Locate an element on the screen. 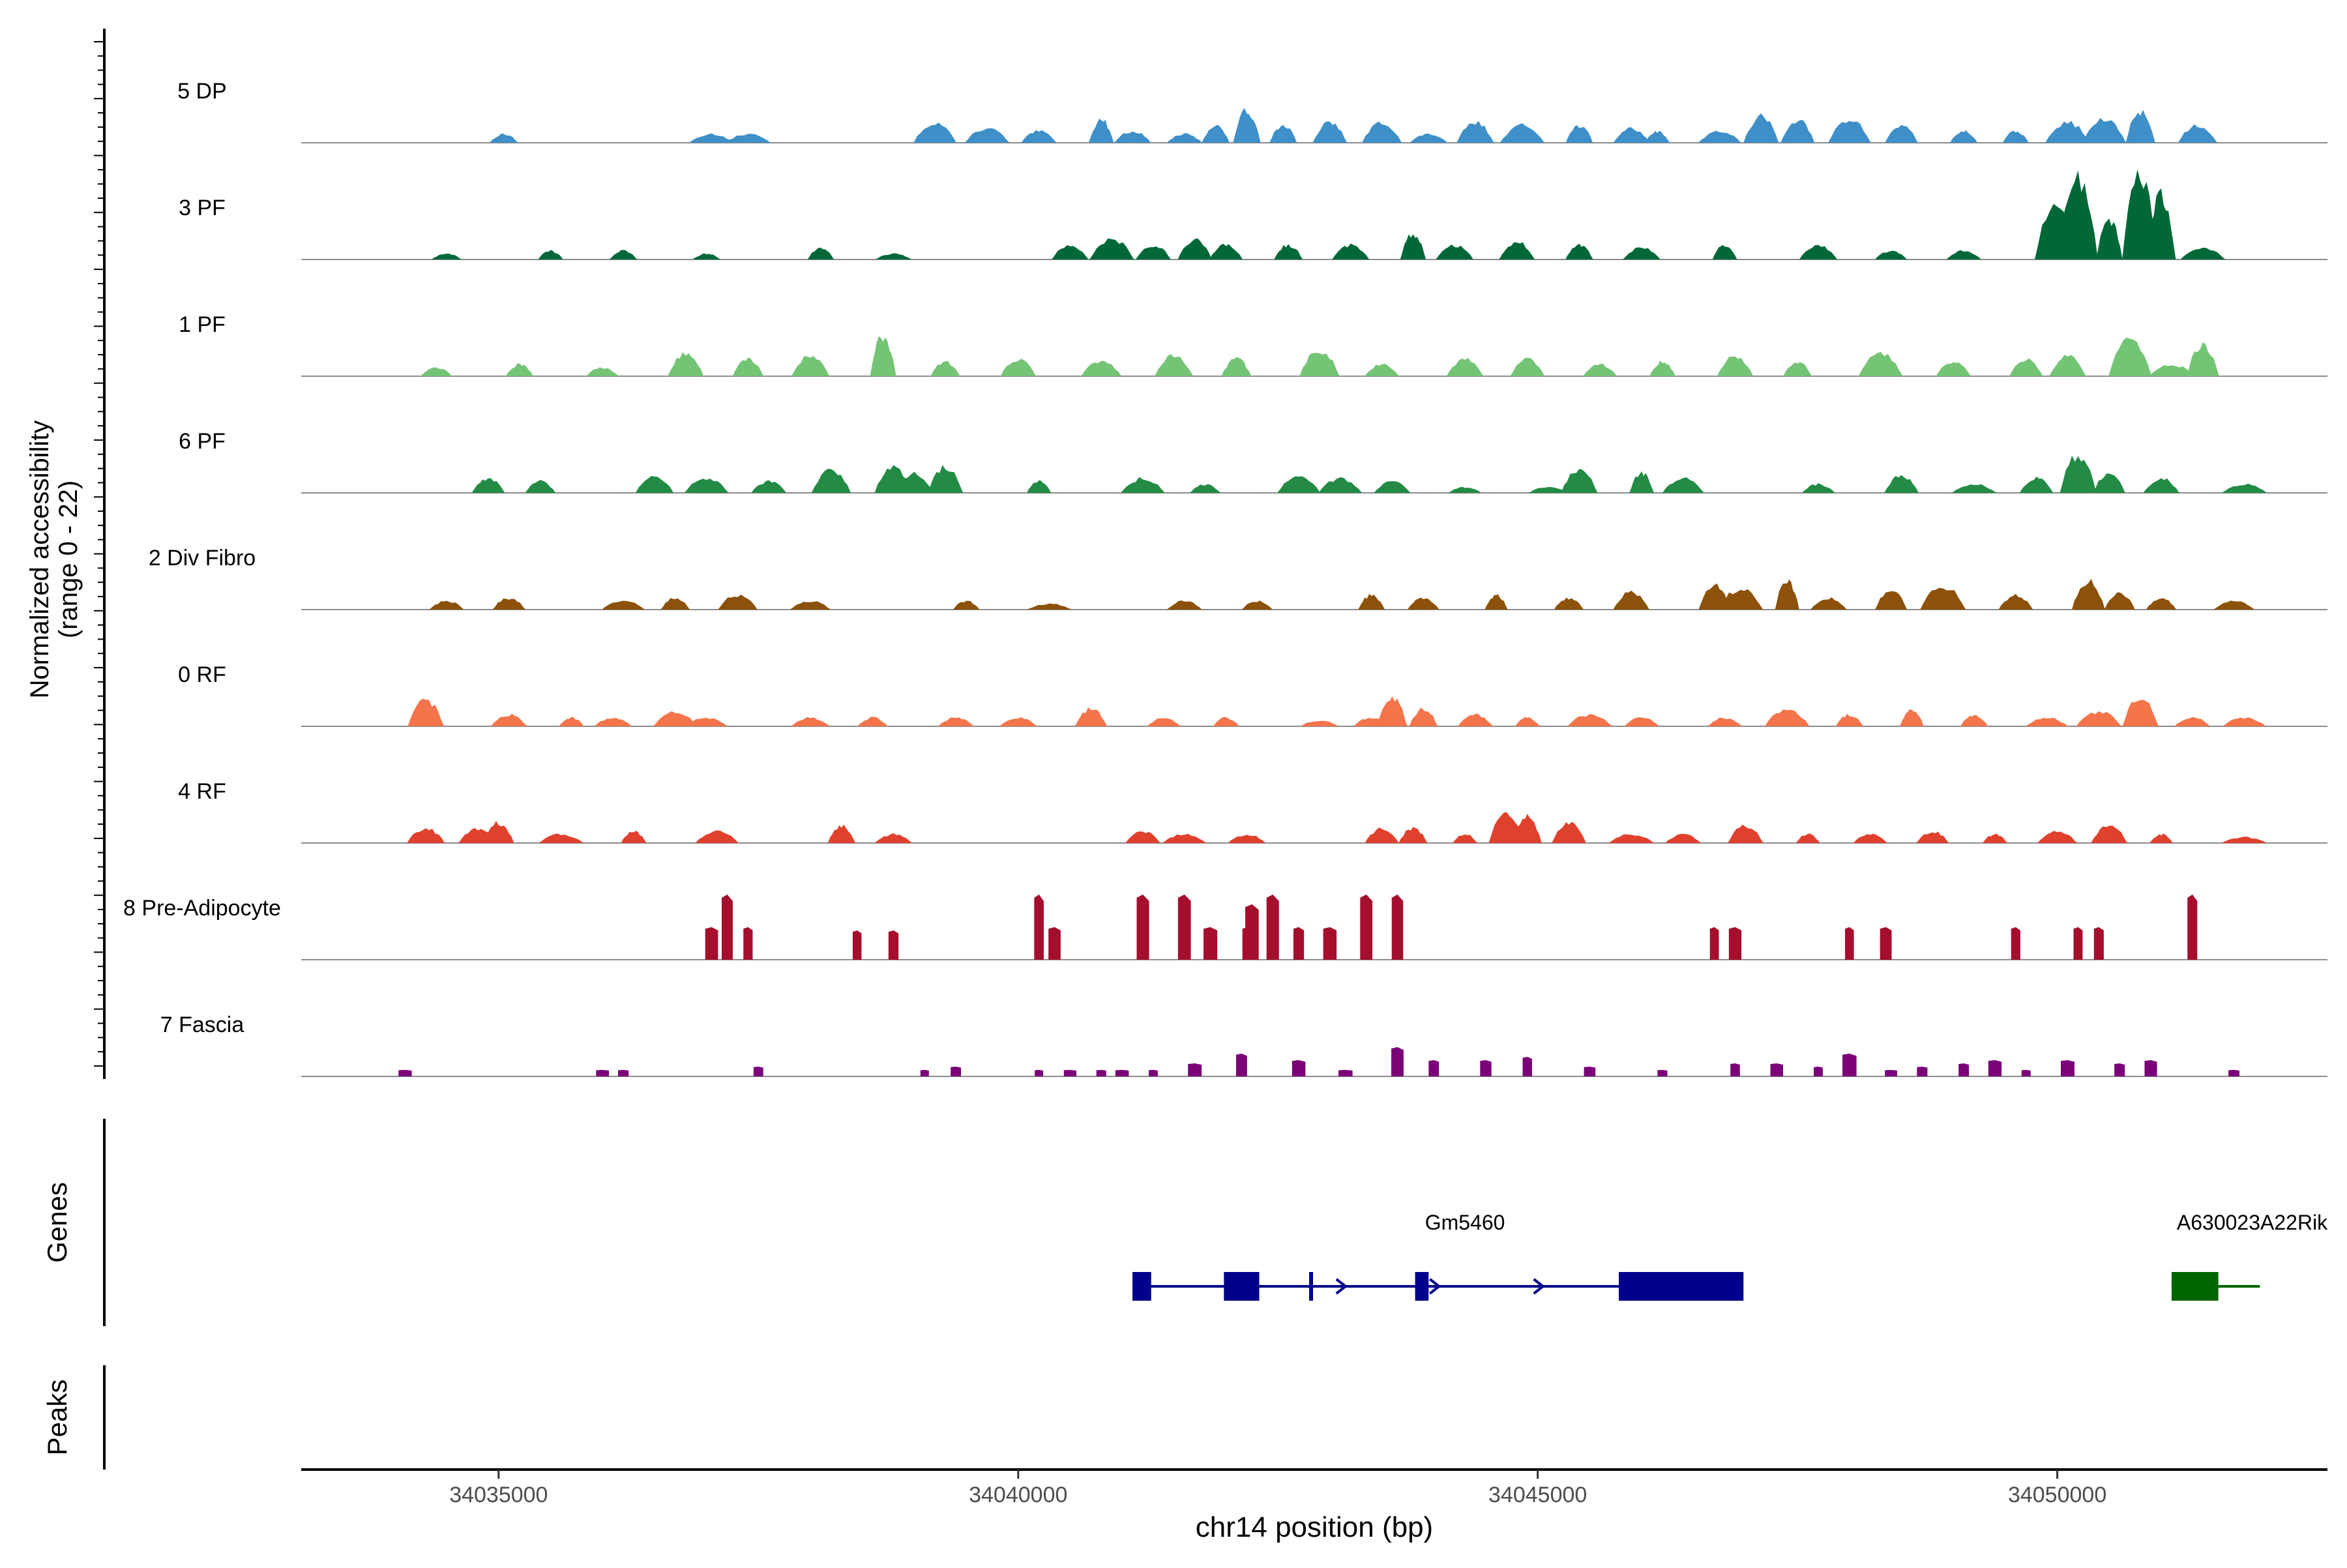  y-axis-title-line2: (range 0 - 22) is located at coordinates (68, 559).